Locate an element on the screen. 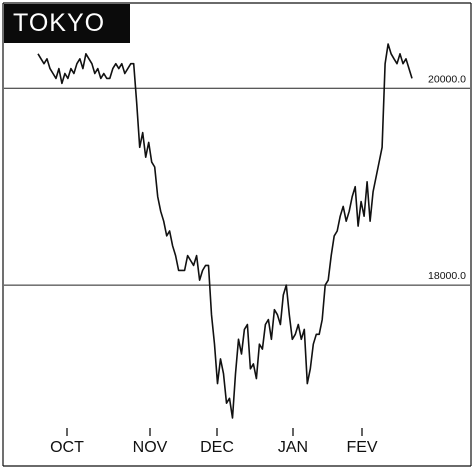  reference-label-1: 18000.0 is located at coordinates (447, 276).